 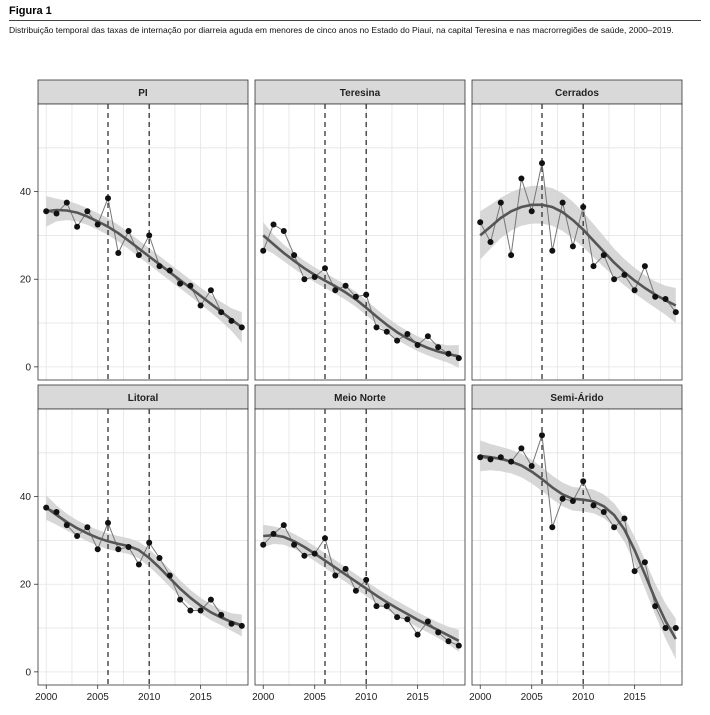 I want to click on series-line, so click(x=144, y=262).